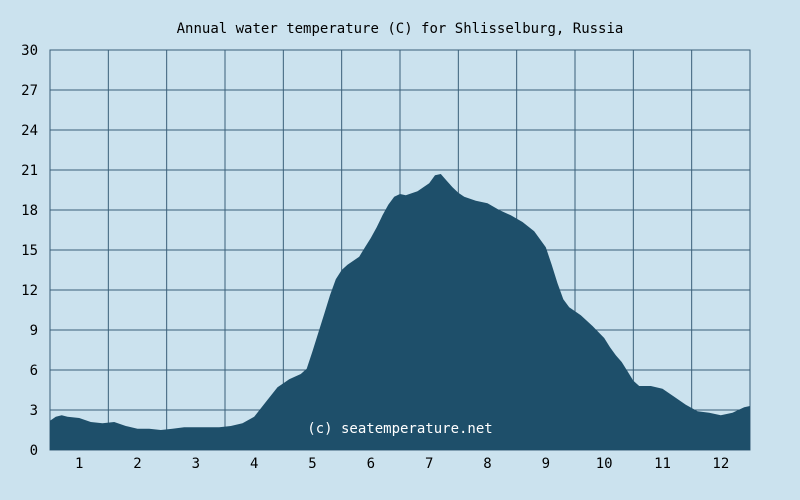 This screenshot has width=800, height=500. Describe the element at coordinates (29, 171) in the screenshot. I see `y-tick-label: 21` at that location.